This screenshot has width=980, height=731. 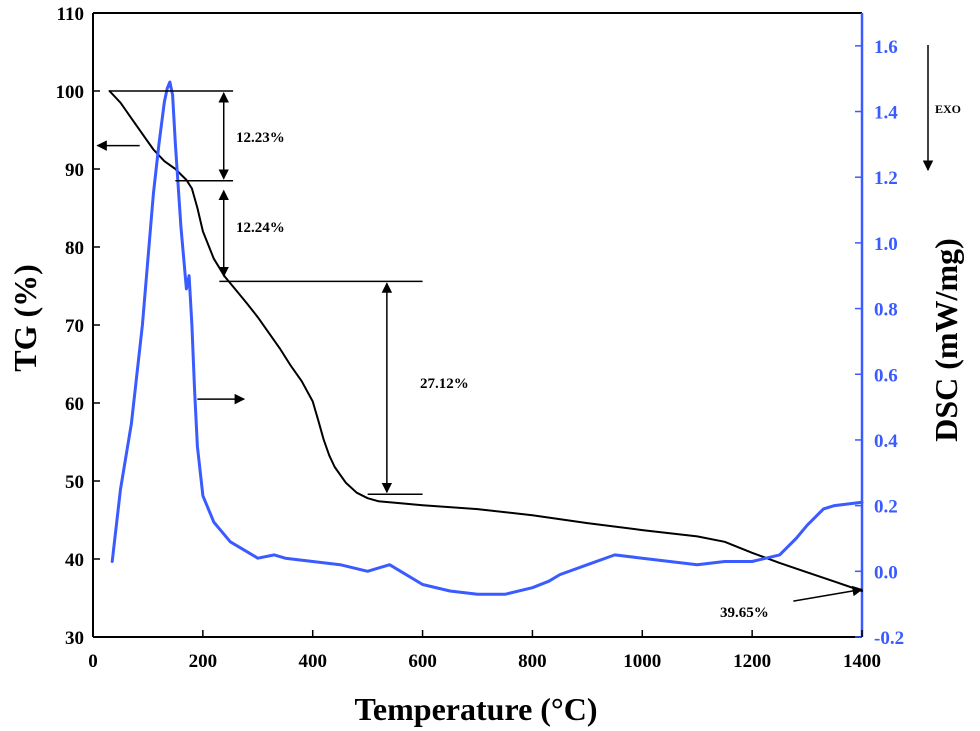 I want to click on temperature-tick-label: 400, so click(x=312, y=661).